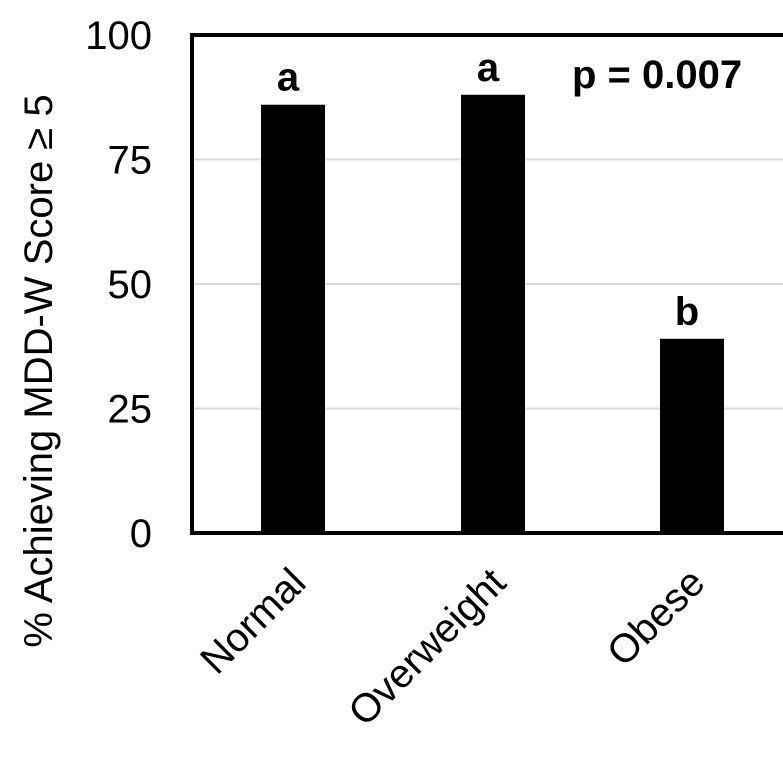 The image size is (783, 757). What do you see at coordinates (130, 285) in the screenshot?
I see `y-tick-50: 50` at bounding box center [130, 285].